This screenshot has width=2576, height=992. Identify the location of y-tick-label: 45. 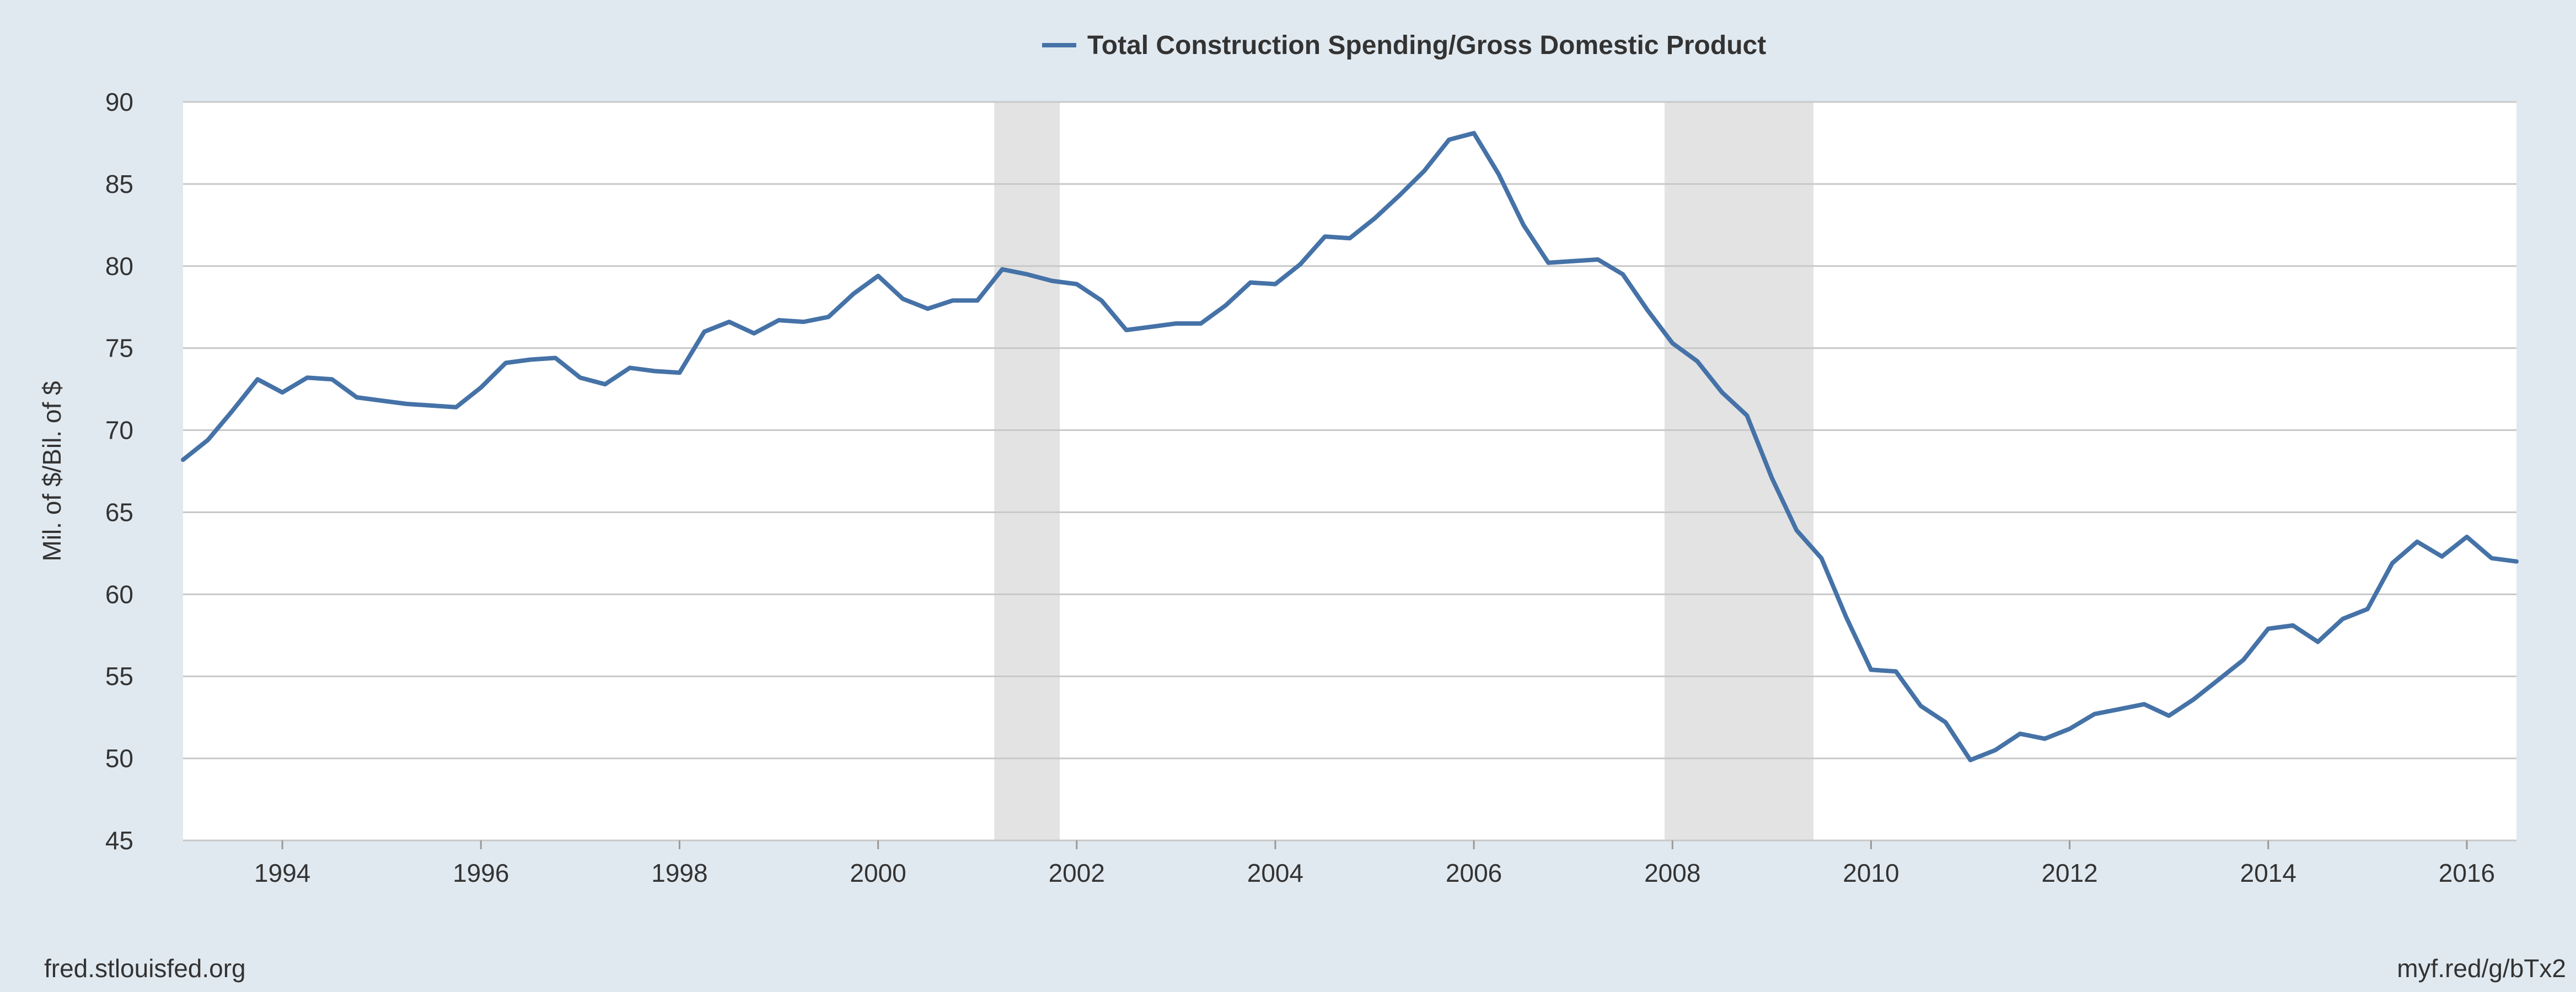
(119, 840).